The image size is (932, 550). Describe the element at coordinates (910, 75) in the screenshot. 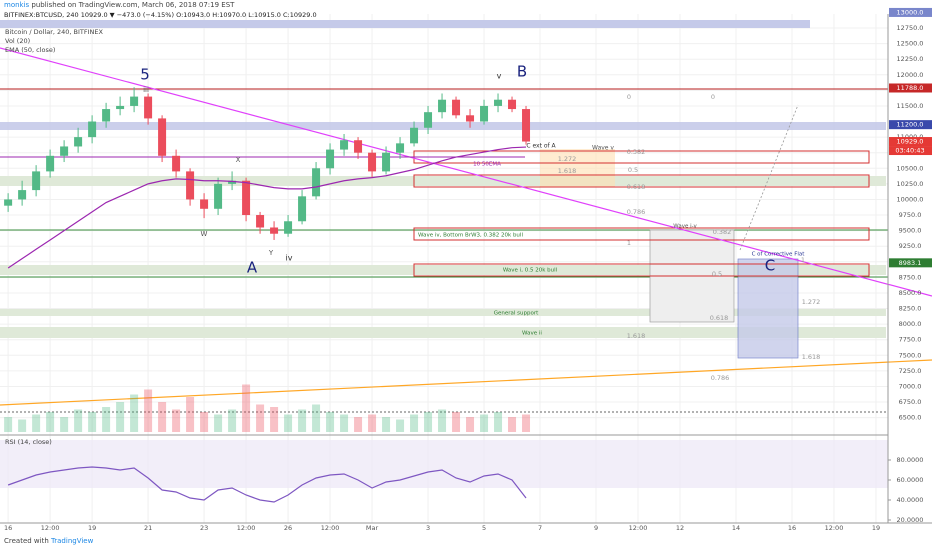

I see `y-tick-label: 12000.0` at that location.